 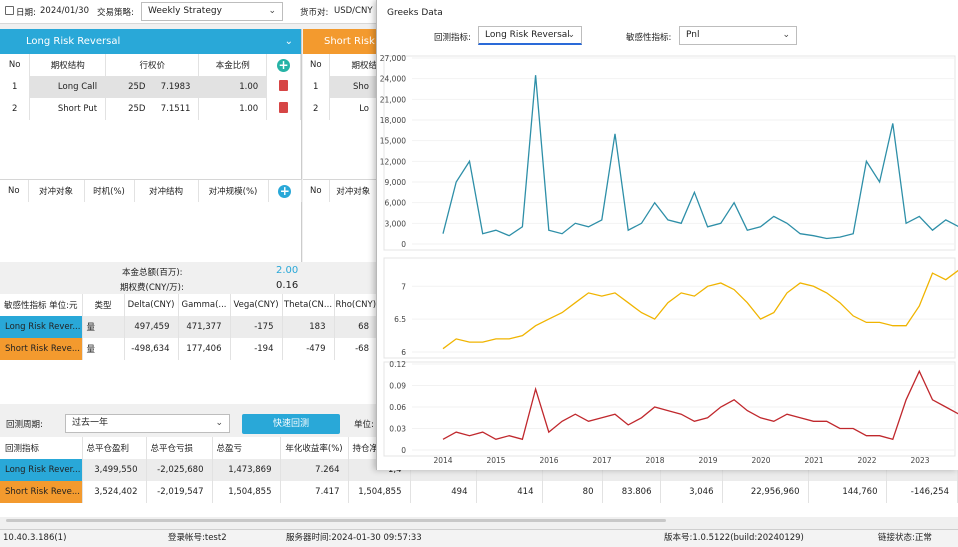 I want to click on pair-label: 货币对:, so click(x=314, y=13).